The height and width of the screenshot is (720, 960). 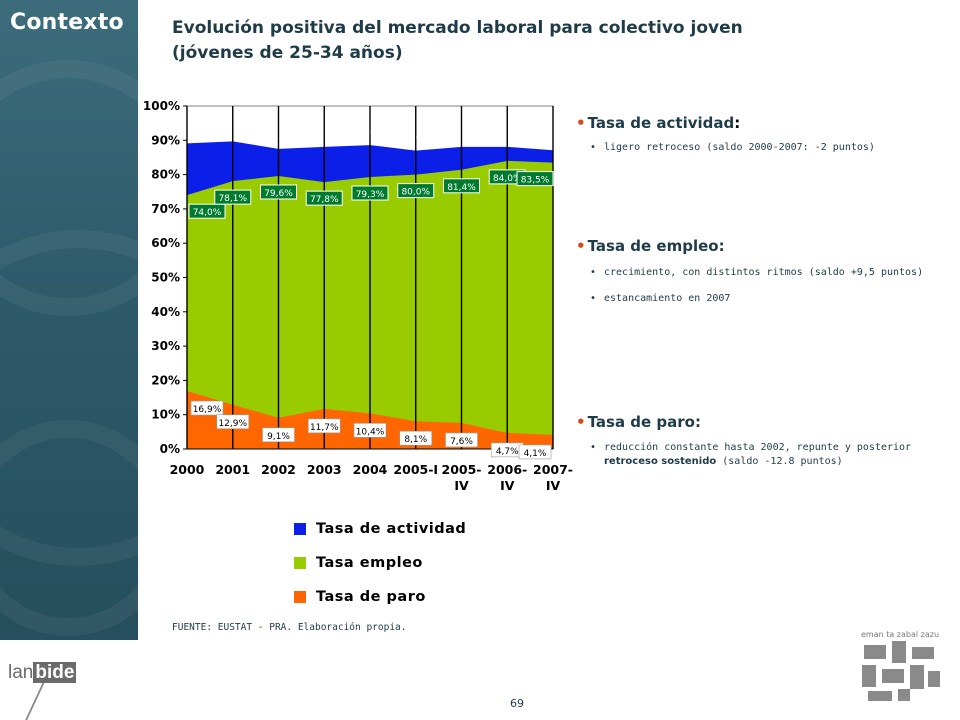 I want to click on y-tick-label: 10%, so click(x=165, y=415).